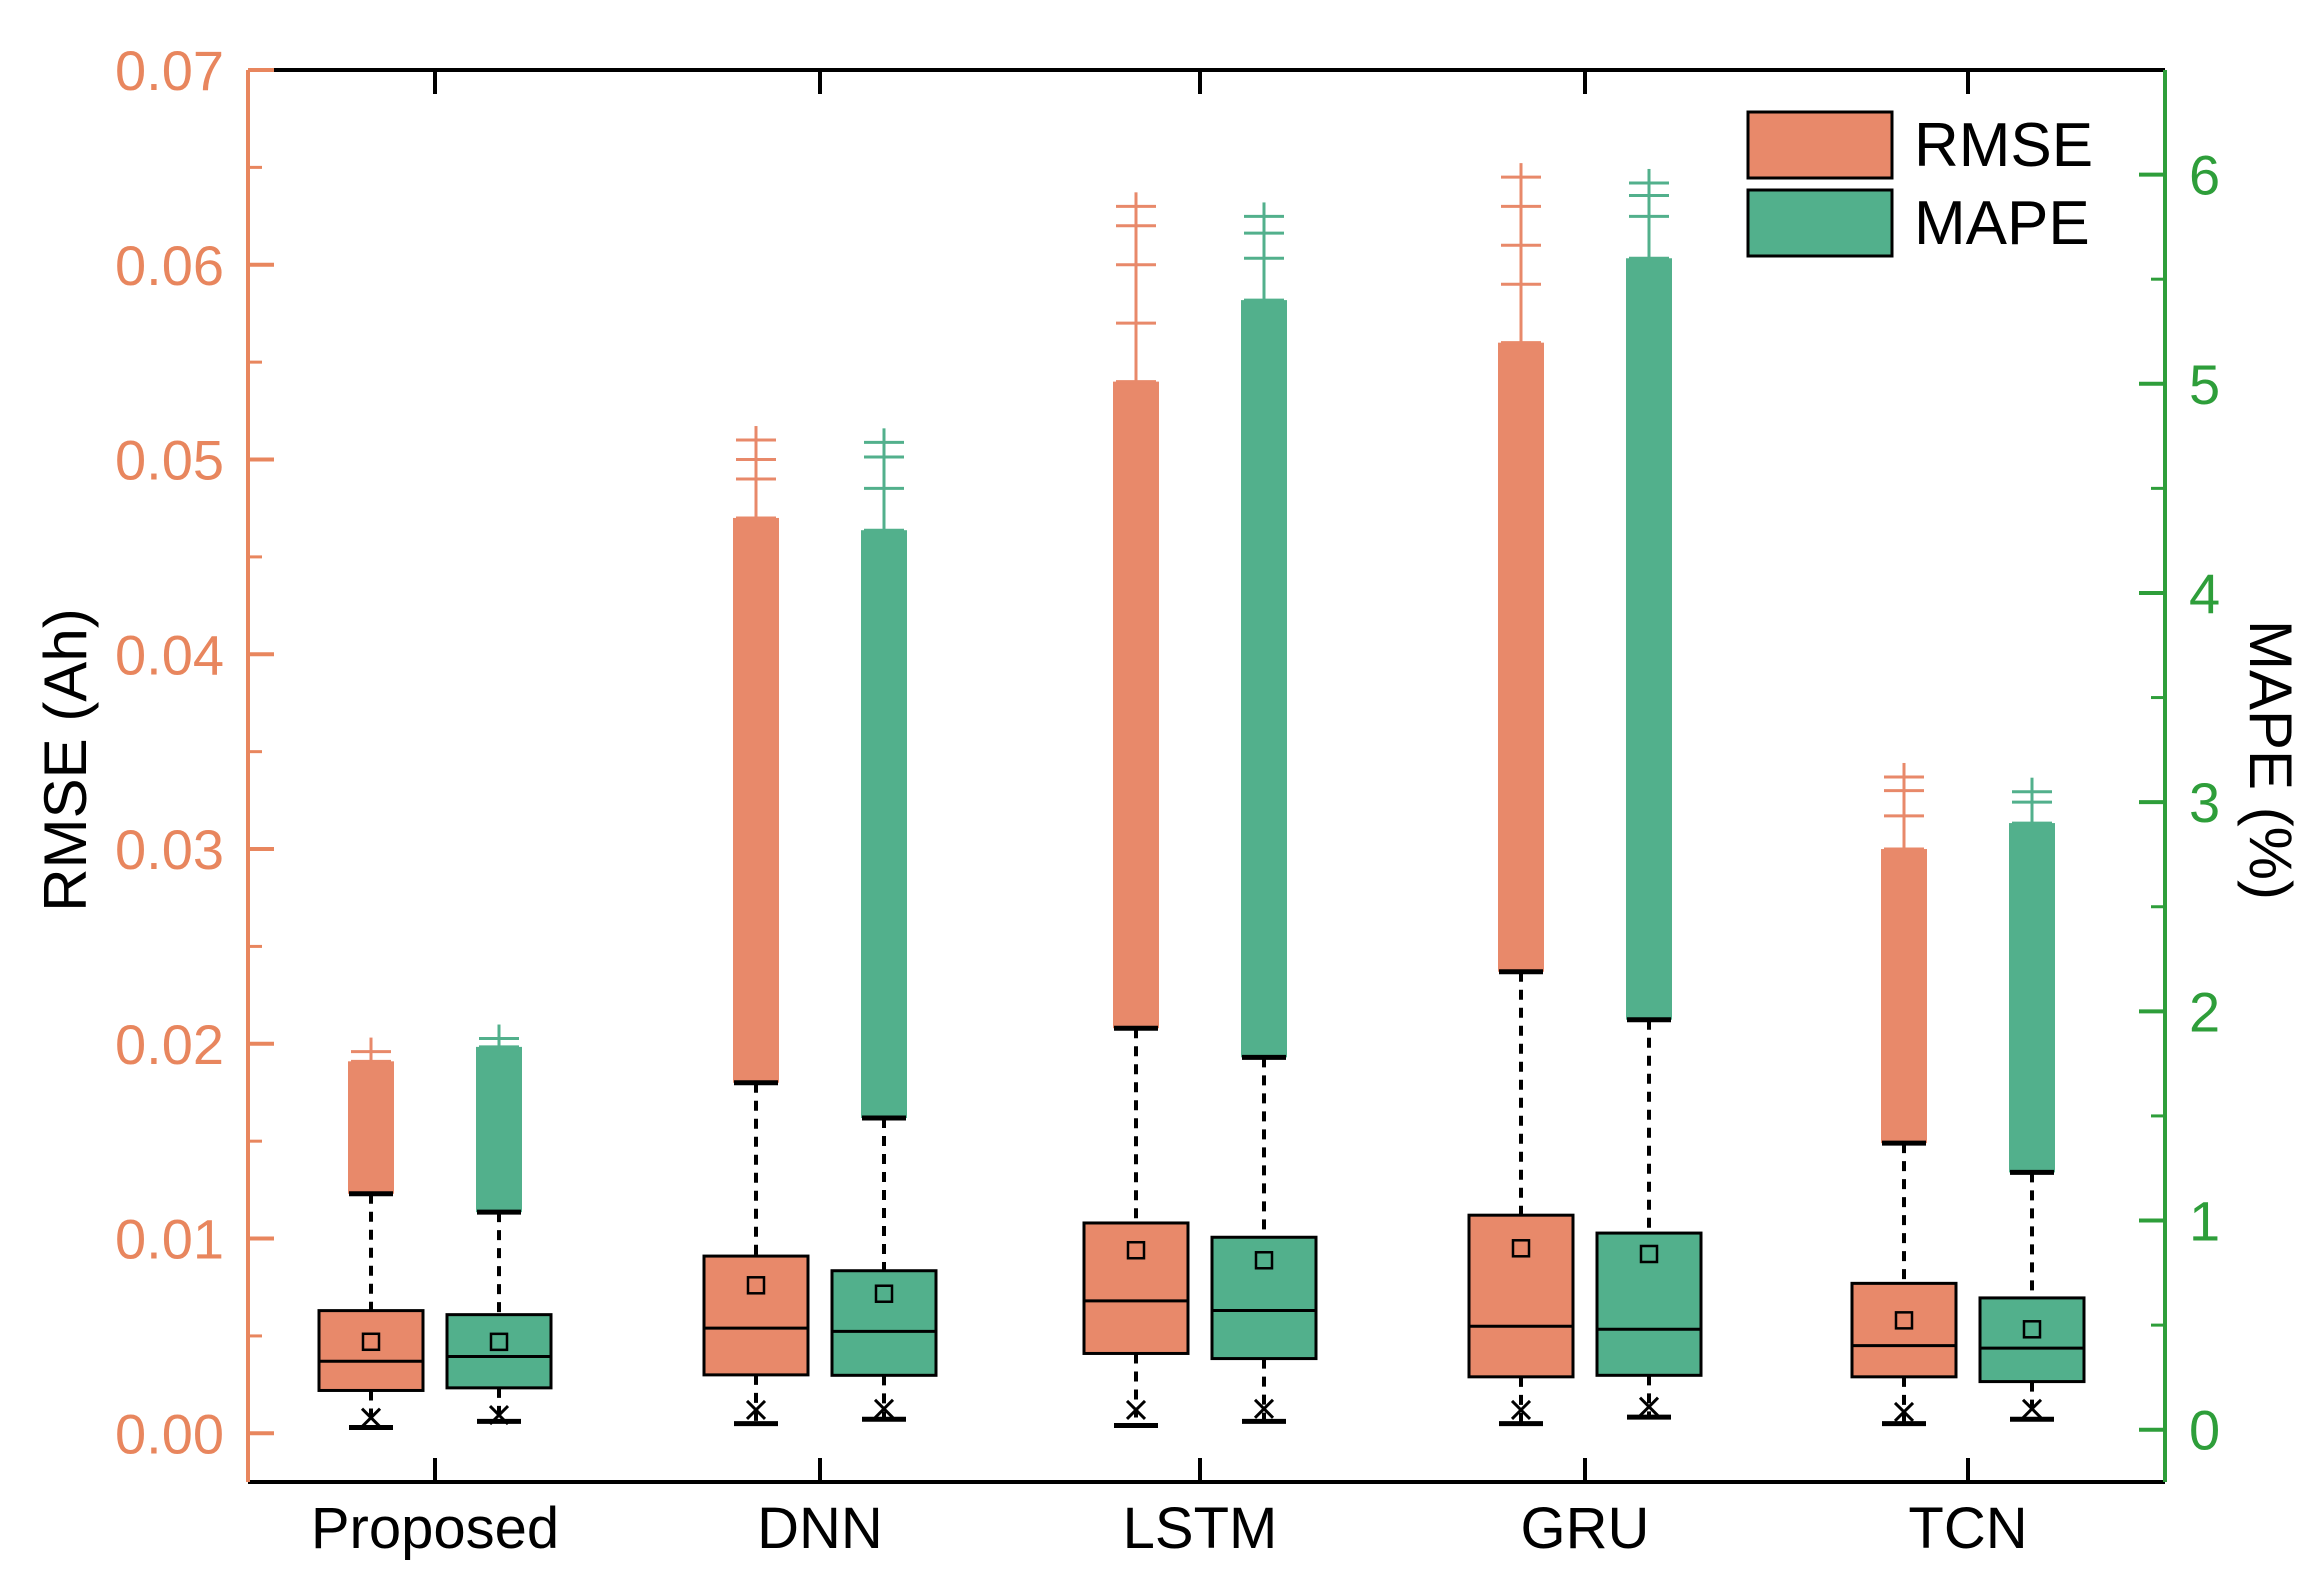  I want to click on left-tick-label: 0.00, so click(169, 1433).